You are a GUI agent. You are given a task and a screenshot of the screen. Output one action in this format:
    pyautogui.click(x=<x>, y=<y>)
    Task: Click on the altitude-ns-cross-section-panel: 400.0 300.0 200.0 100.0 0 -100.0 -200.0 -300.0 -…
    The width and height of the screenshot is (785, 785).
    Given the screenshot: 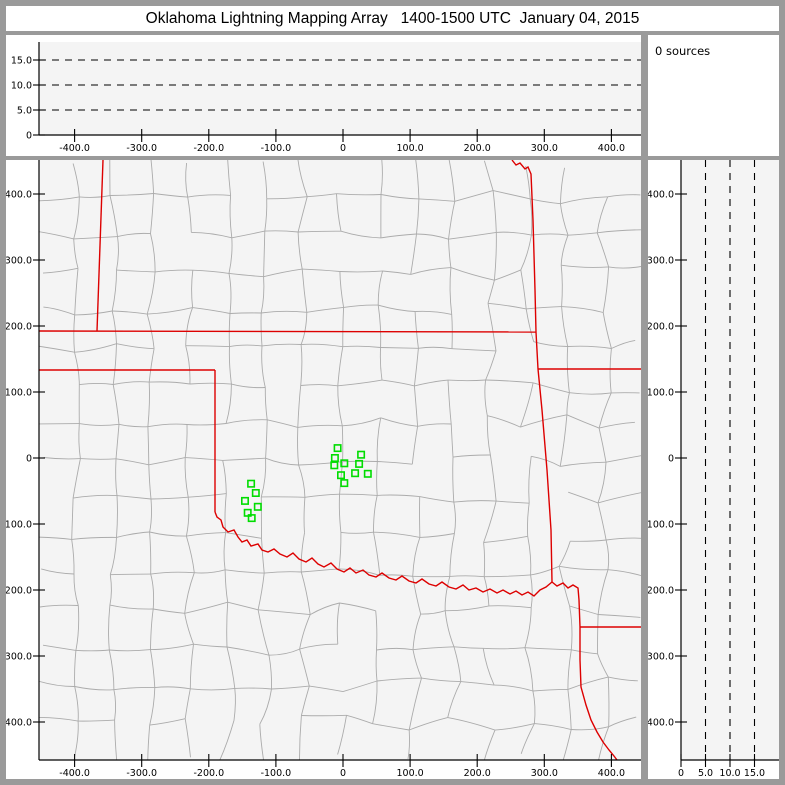 What is the action you would take?
    pyautogui.click(x=713, y=469)
    